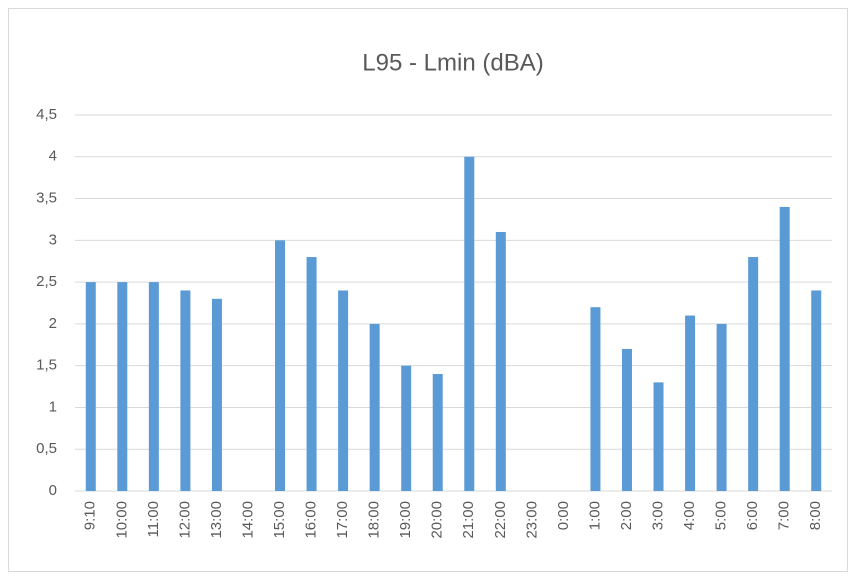 This screenshot has height=580, width=856. I want to click on y-tick-label: 0,5, so click(46, 448).